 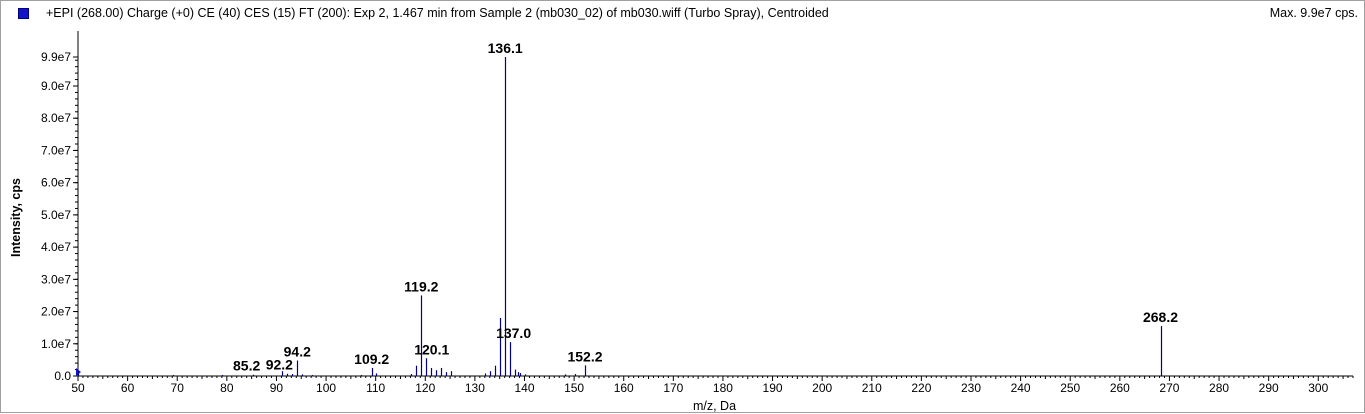 What do you see at coordinates (178, 388) in the screenshot?
I see `x-tick-label: 70` at bounding box center [178, 388].